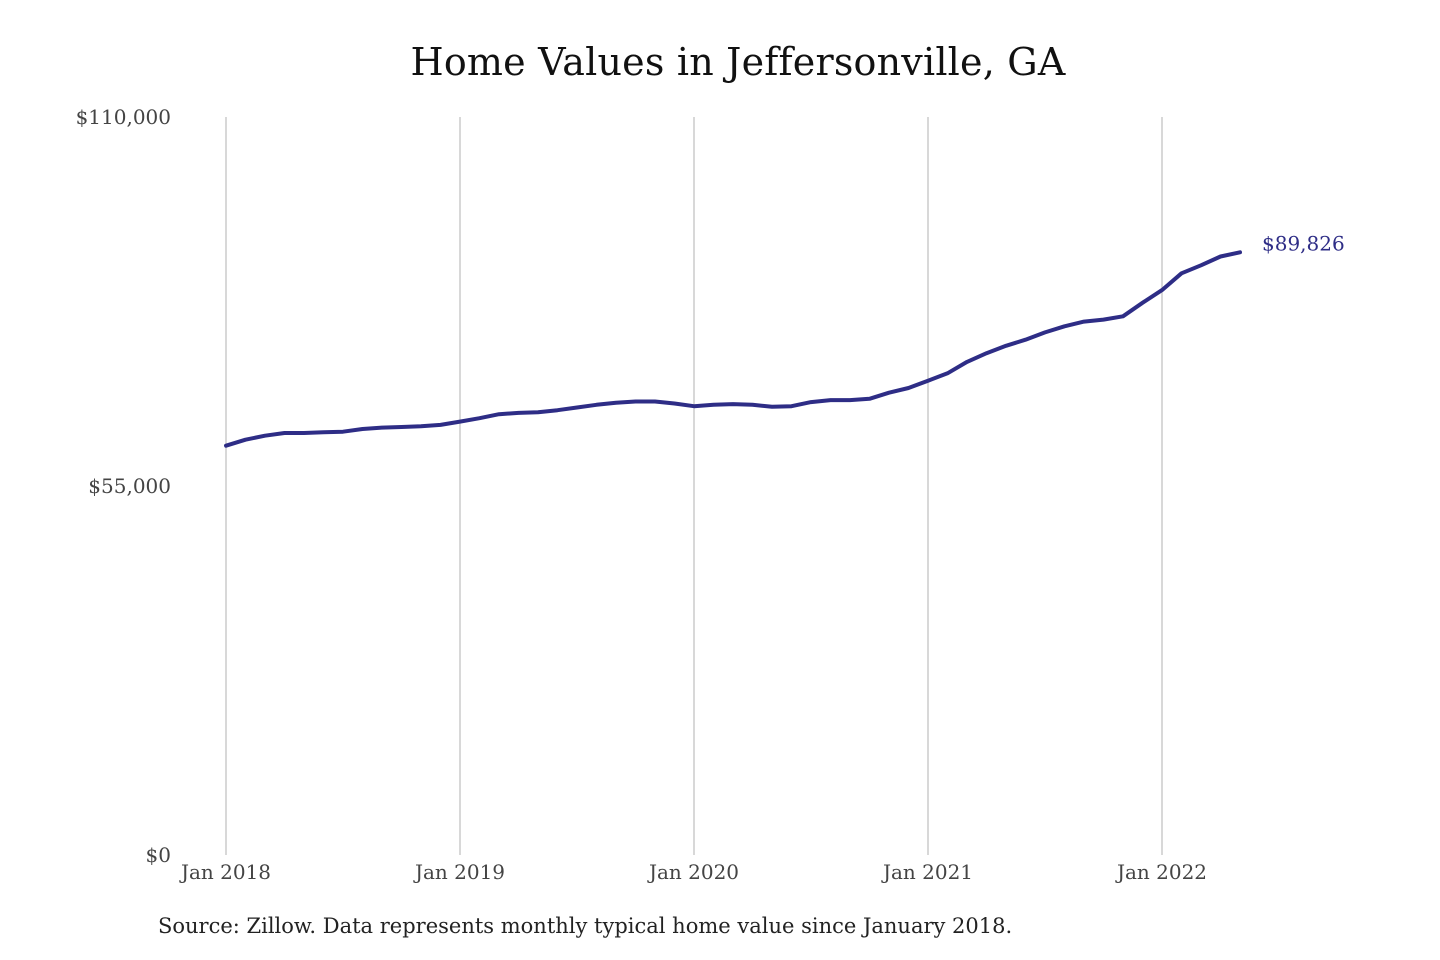 This screenshot has height=960, width=1440. I want to click on y-tick-label: $110,000, so click(123, 117).